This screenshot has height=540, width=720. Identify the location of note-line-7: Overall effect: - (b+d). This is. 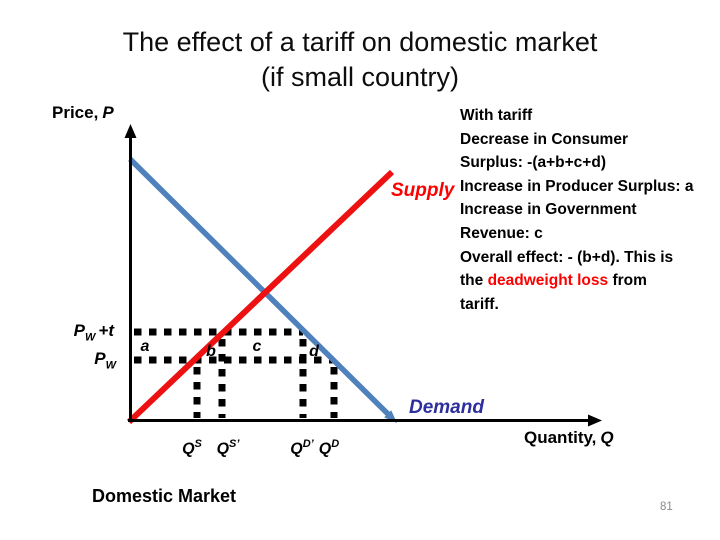
(567, 257).